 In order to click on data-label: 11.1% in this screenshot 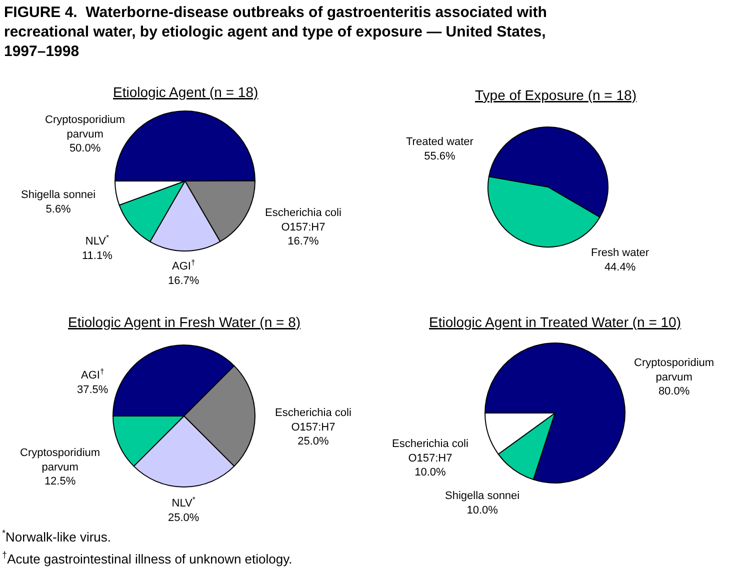, I will do `click(97, 256)`.